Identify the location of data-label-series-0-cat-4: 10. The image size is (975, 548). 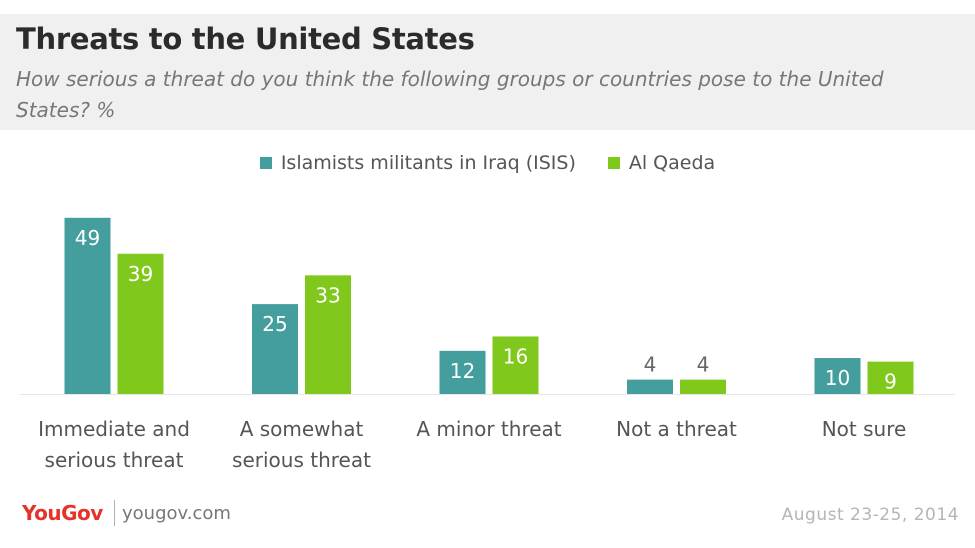
(837, 378).